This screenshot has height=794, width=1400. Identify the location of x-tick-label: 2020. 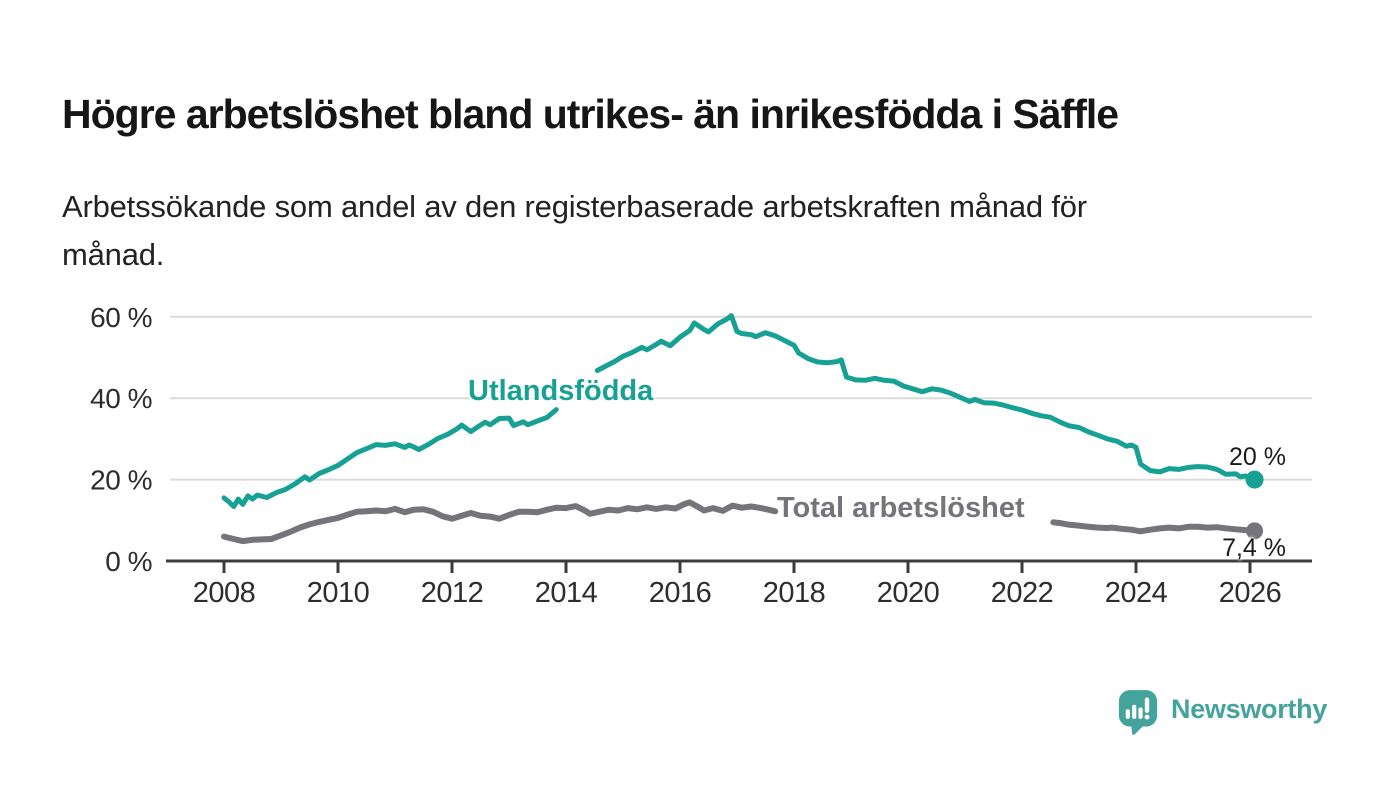
(908, 593).